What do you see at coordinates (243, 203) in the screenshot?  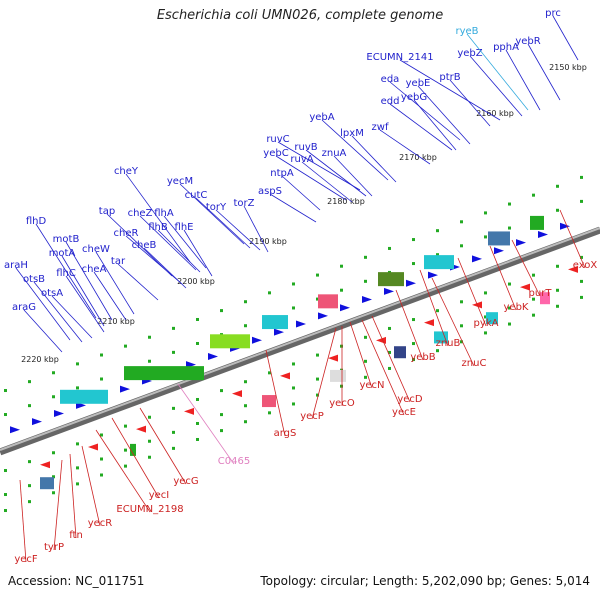 I see `forward-gene-label: torZ` at bounding box center [243, 203].